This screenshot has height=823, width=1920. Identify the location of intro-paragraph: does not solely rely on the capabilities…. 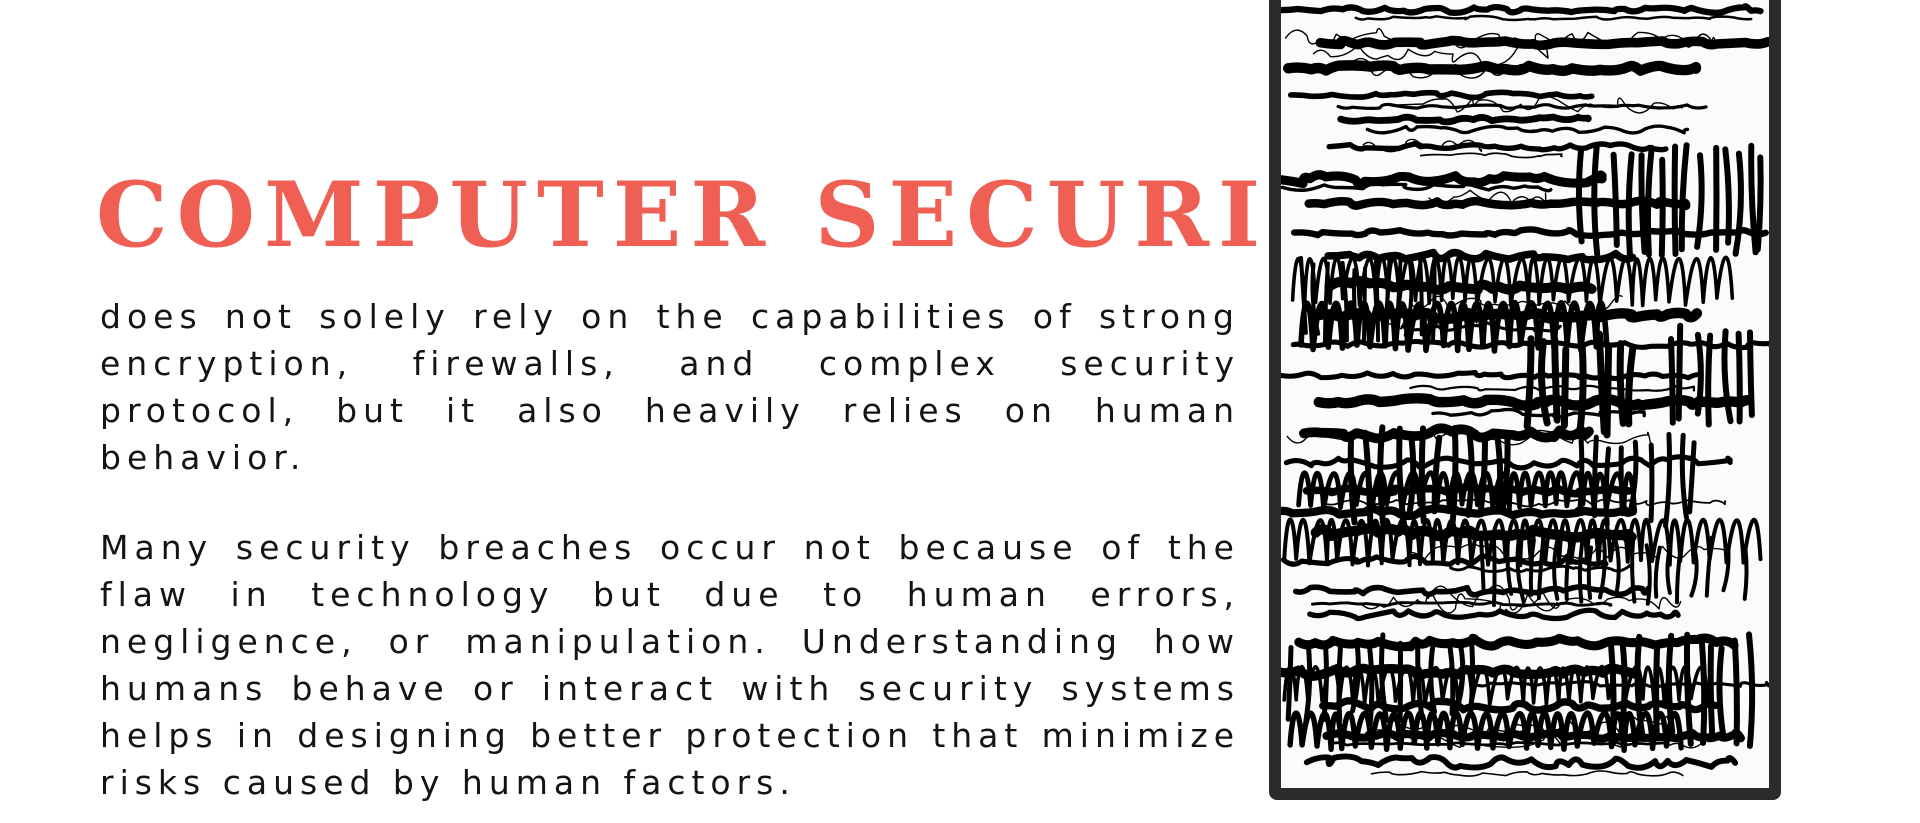
(670, 387).